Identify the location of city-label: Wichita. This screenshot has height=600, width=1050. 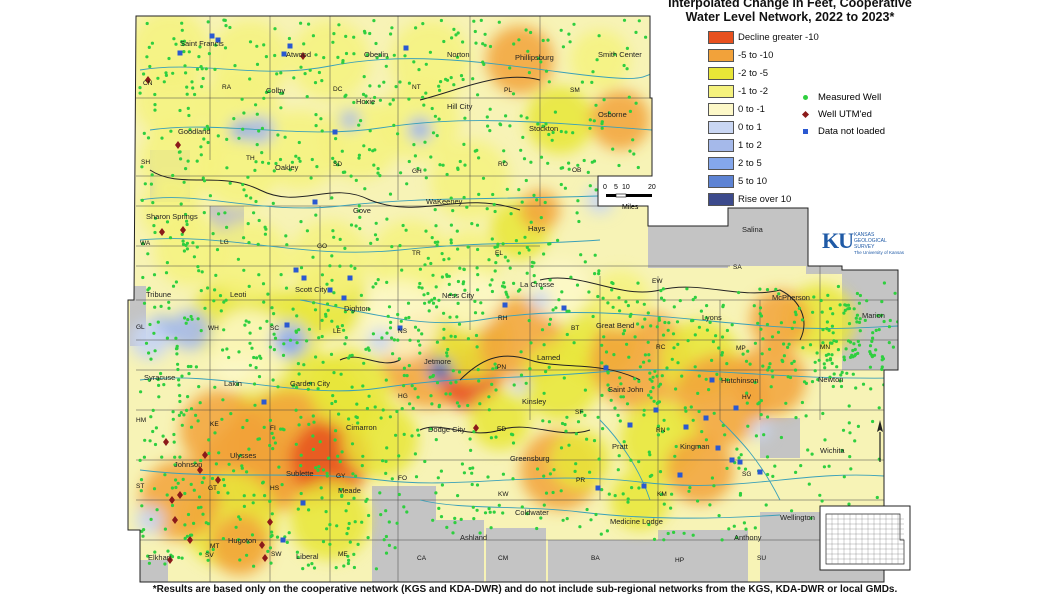
(832, 450).